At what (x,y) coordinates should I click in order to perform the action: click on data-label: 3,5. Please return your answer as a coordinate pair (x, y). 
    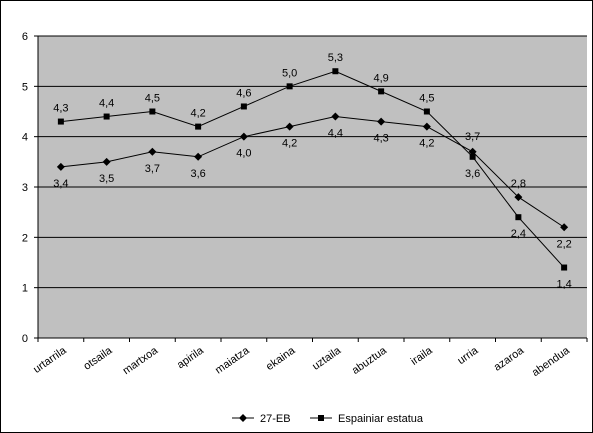
    Looking at the image, I should click on (106, 179).